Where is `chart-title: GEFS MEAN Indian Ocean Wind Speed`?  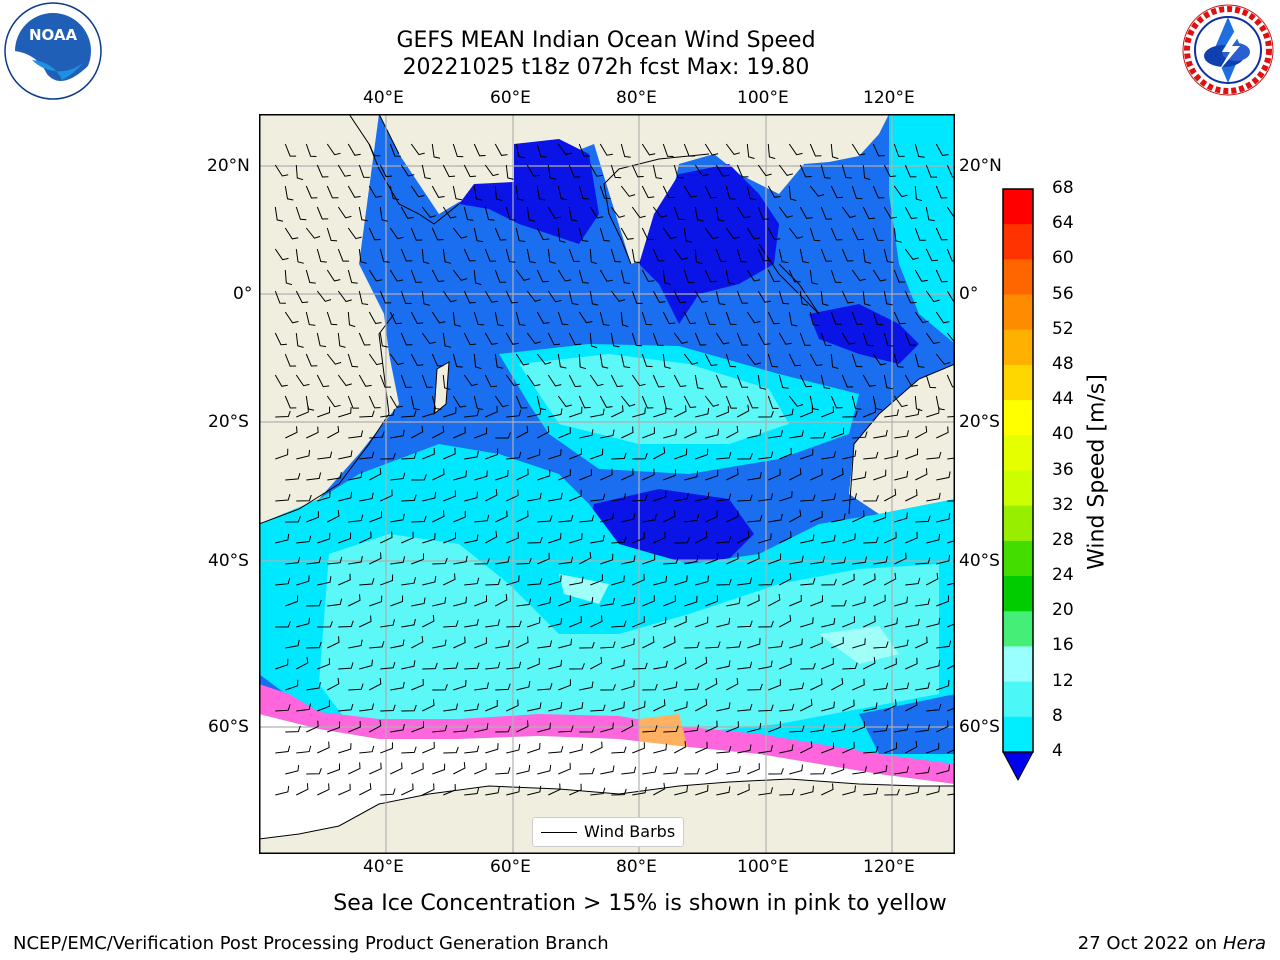 chart-title: GEFS MEAN Indian Ocean Wind Speed is located at coordinates (606, 40).